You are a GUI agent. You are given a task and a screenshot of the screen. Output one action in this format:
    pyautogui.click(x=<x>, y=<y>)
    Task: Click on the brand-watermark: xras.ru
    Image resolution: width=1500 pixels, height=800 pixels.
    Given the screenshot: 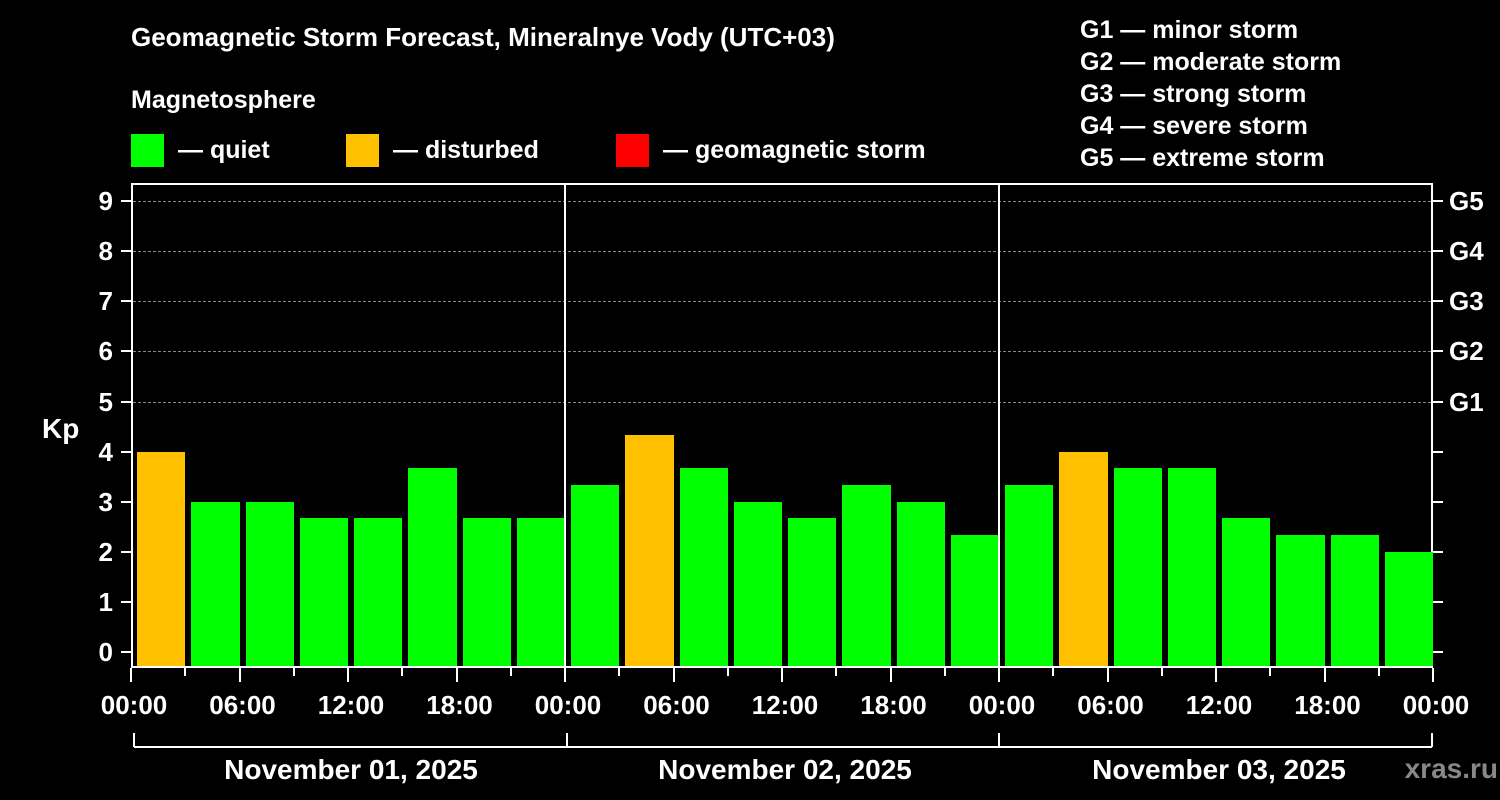 What is the action you would take?
    pyautogui.click(x=1451, y=768)
    